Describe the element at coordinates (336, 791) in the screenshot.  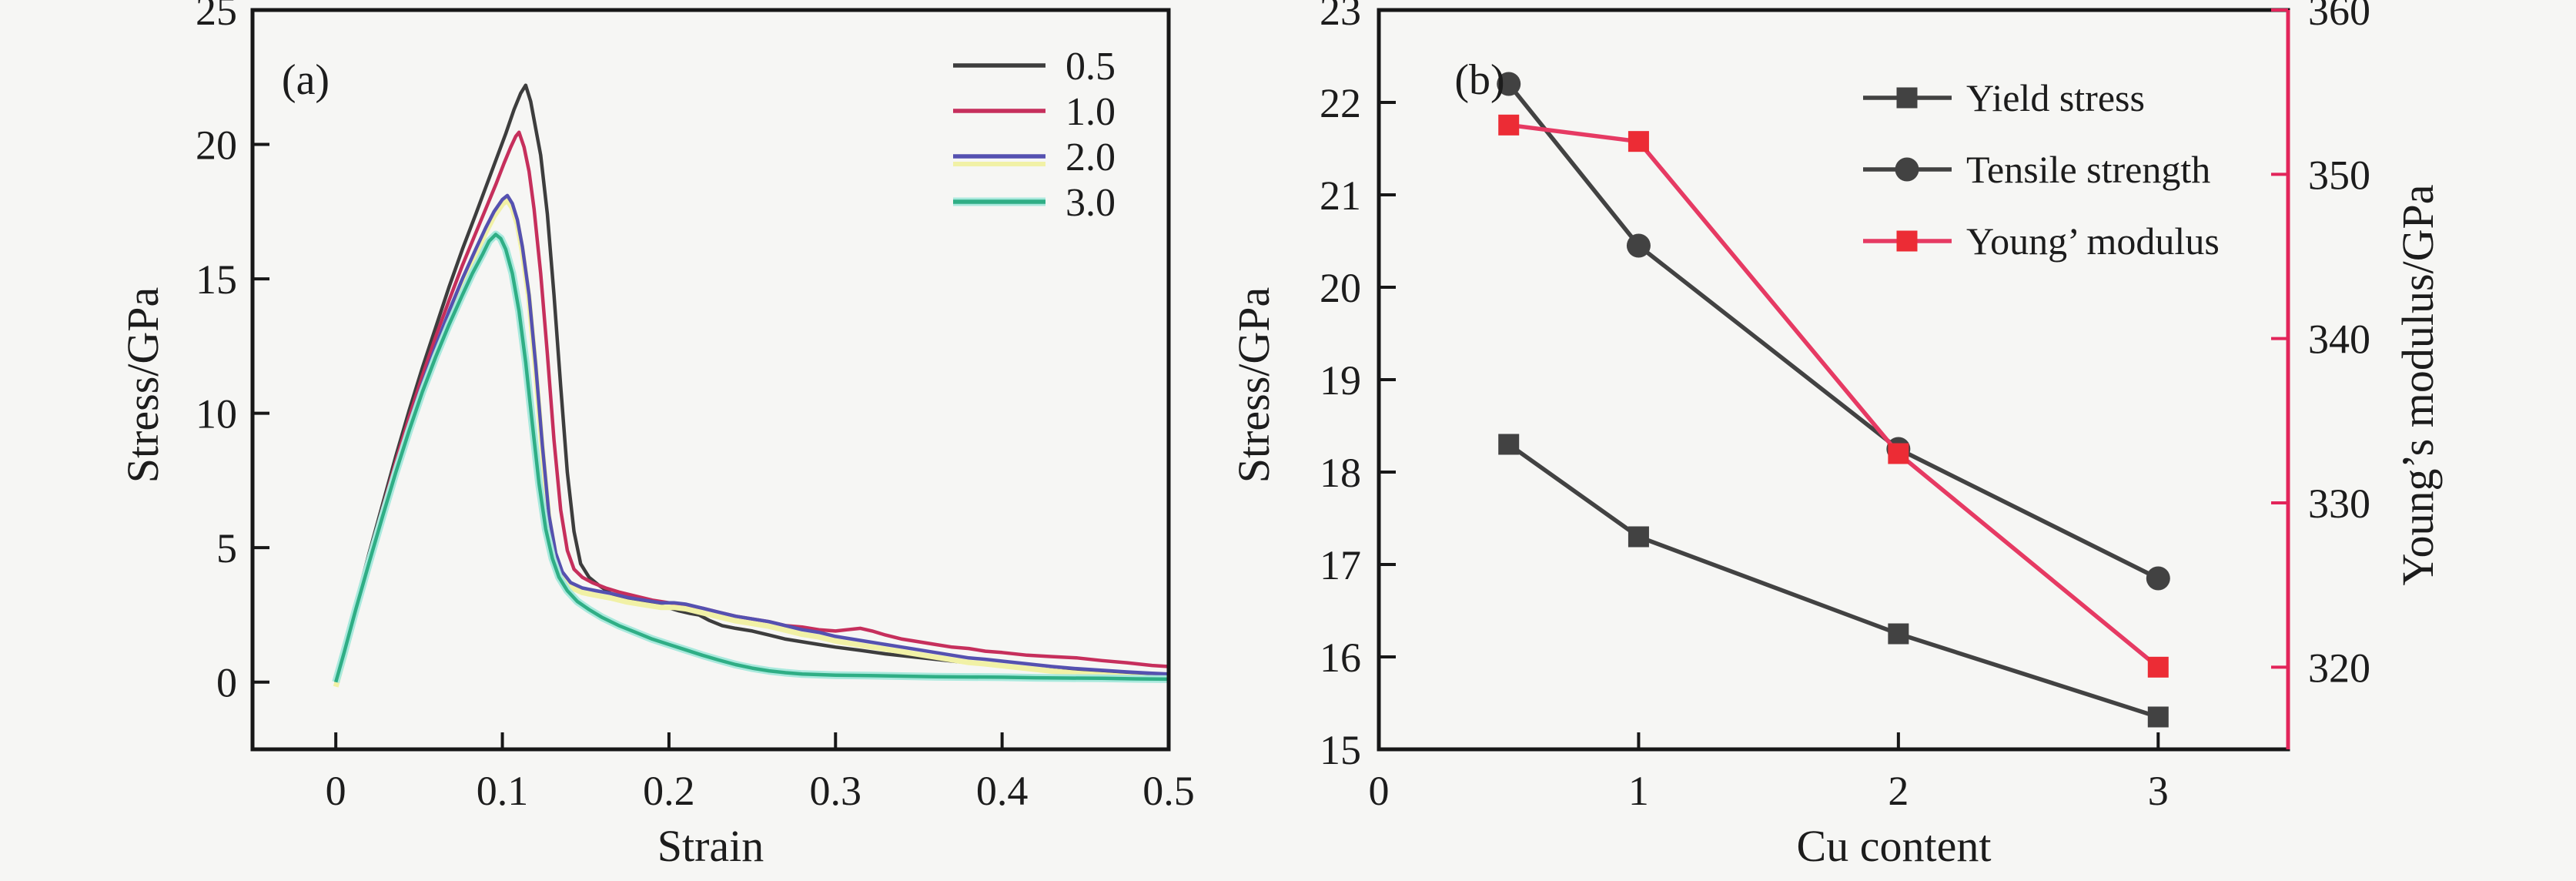
I see `panel-a-xtick-label: 0` at that location.